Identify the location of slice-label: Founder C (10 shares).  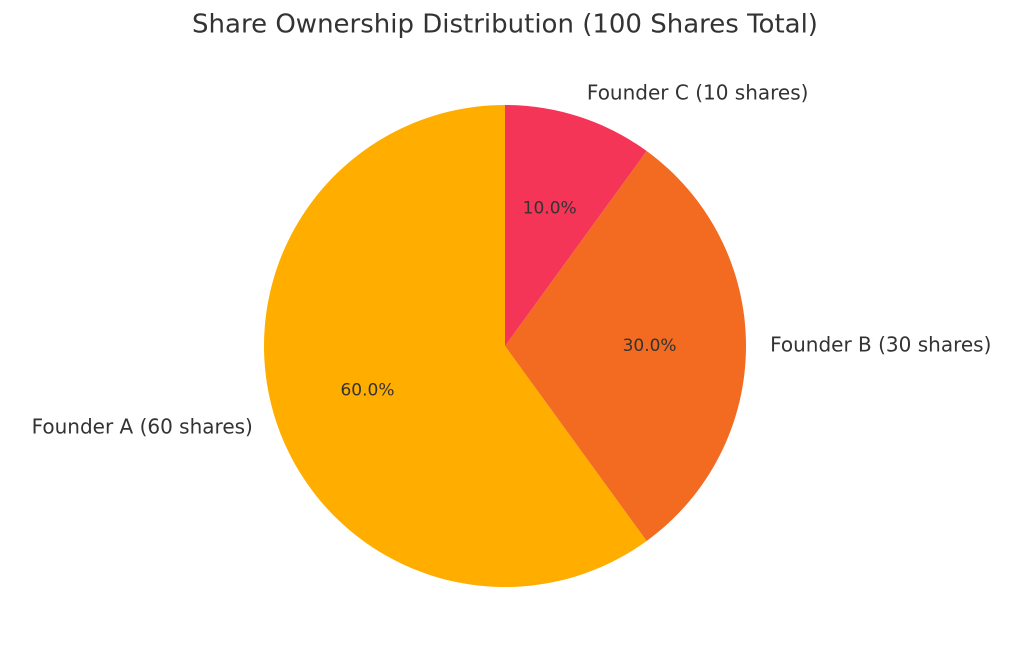
(698, 92).